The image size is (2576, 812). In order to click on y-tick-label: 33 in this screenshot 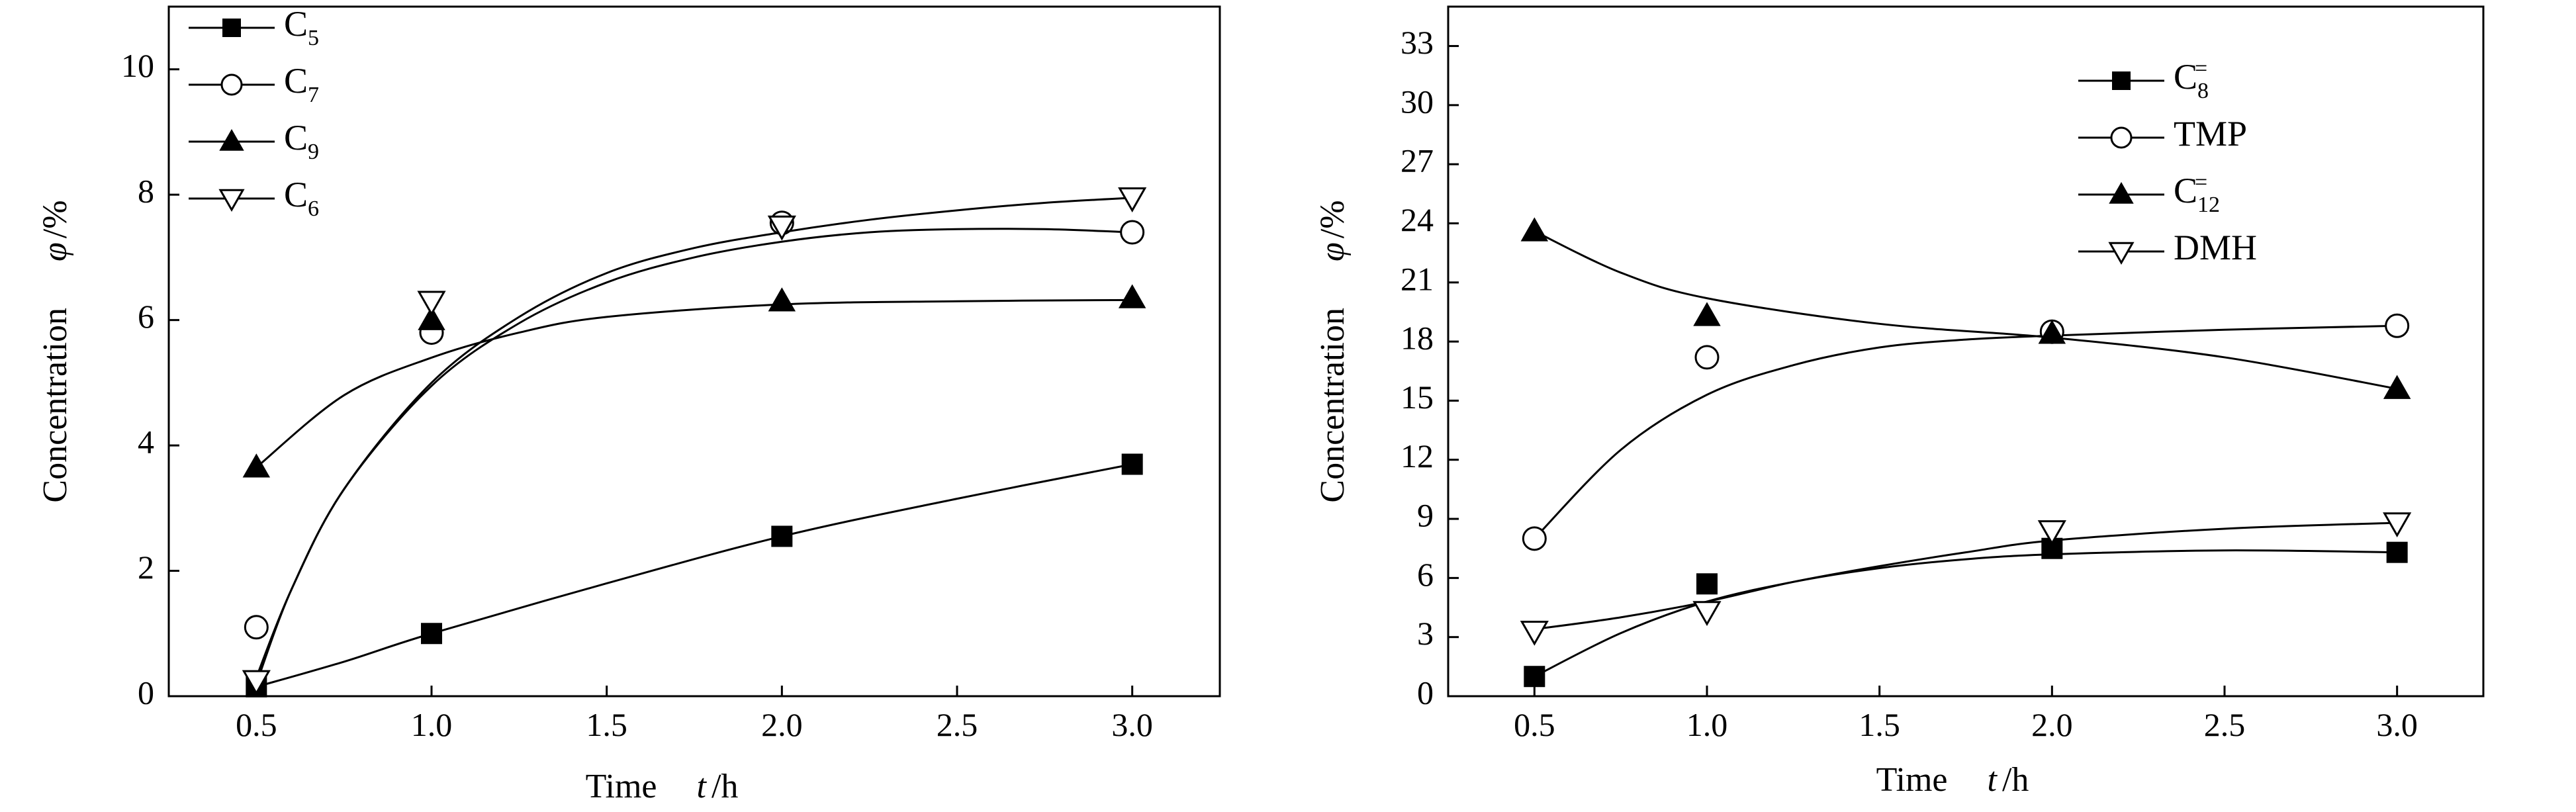, I will do `click(1417, 43)`.